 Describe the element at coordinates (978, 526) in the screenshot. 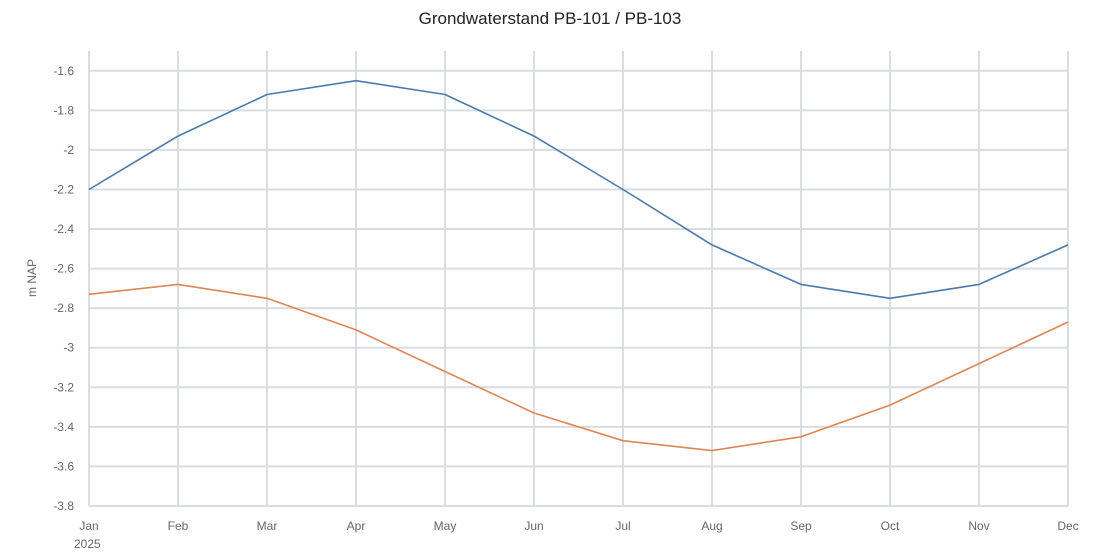

I see `x-tick-label: Nov` at that location.